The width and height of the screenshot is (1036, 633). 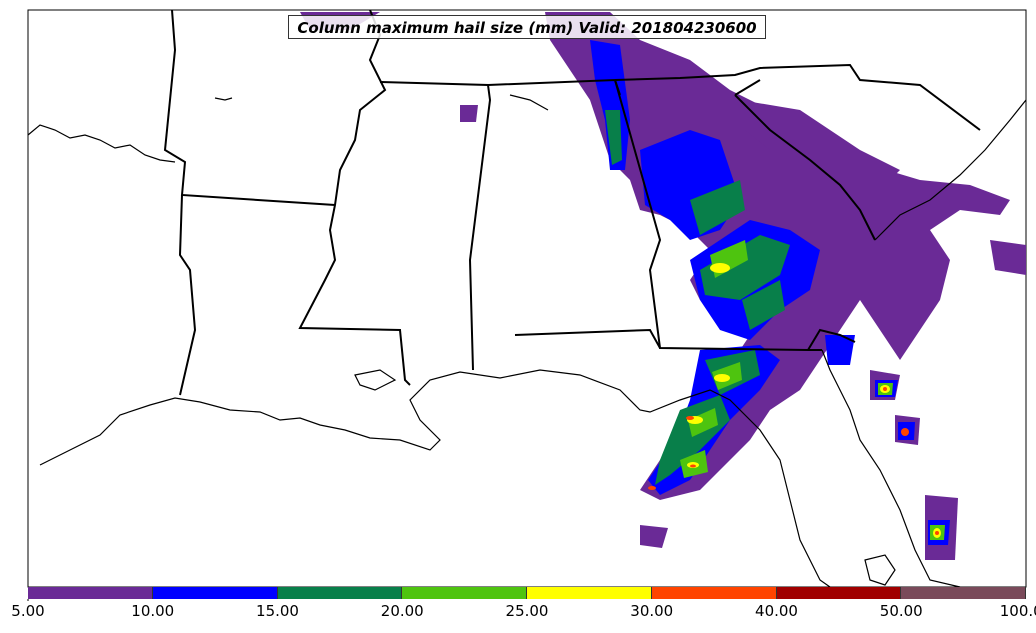 What do you see at coordinates (277, 611) in the screenshot?
I see `colorbar-tick-label: 15.00` at bounding box center [277, 611].